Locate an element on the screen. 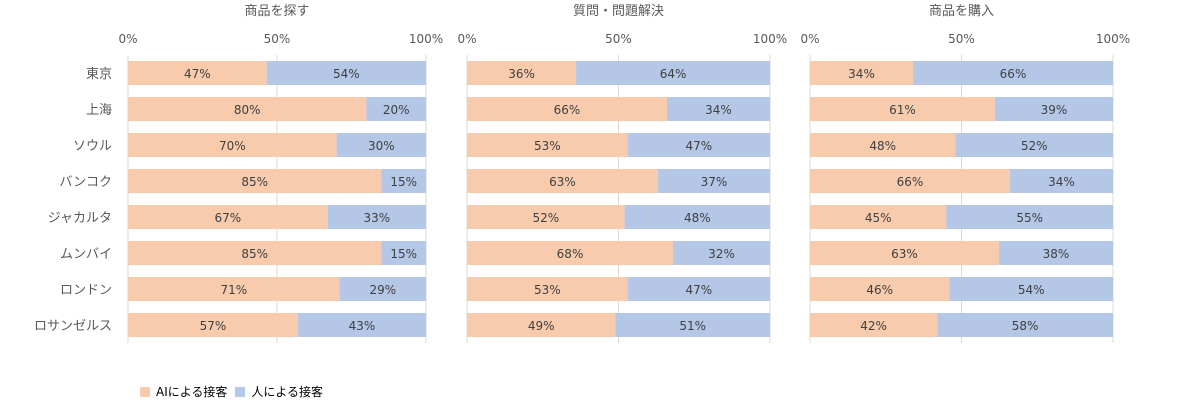 Image resolution: width=1177 pixels, height=412 pixels. legend-label-human: 人による接客 is located at coordinates (287, 392).